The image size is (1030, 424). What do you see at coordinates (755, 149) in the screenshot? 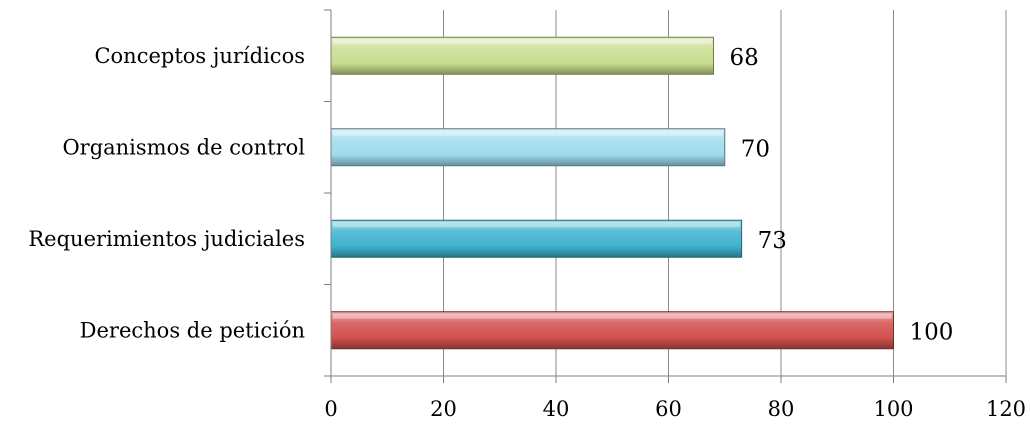
I see `data-label-2: 70` at bounding box center [755, 149].